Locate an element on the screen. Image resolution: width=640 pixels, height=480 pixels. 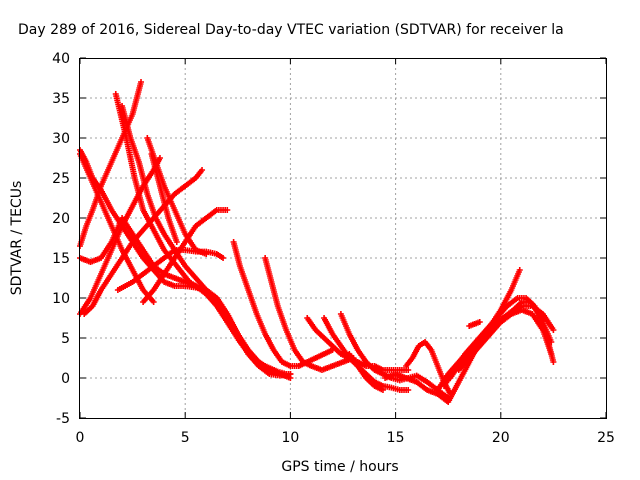
x-tick-labels: 0 5 10 15 20 25 is located at coordinates (345, 438).